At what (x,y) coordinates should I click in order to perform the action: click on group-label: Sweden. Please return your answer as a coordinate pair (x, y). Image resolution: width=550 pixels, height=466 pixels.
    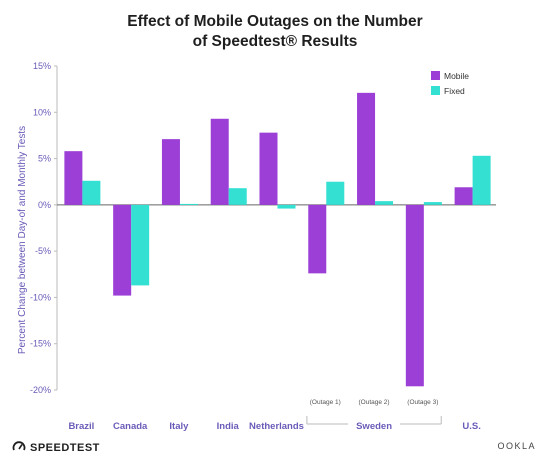
    Looking at the image, I should click on (374, 426).